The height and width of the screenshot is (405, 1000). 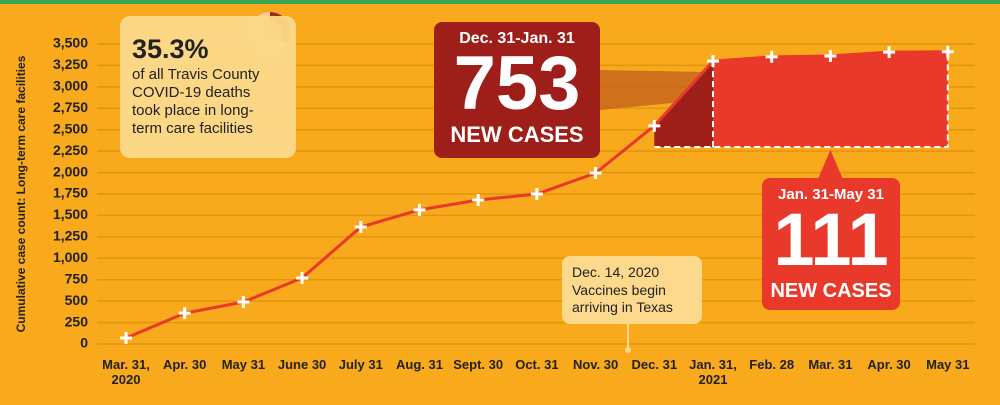 I want to click on y-tick-label: 1,250, so click(x=70, y=236).